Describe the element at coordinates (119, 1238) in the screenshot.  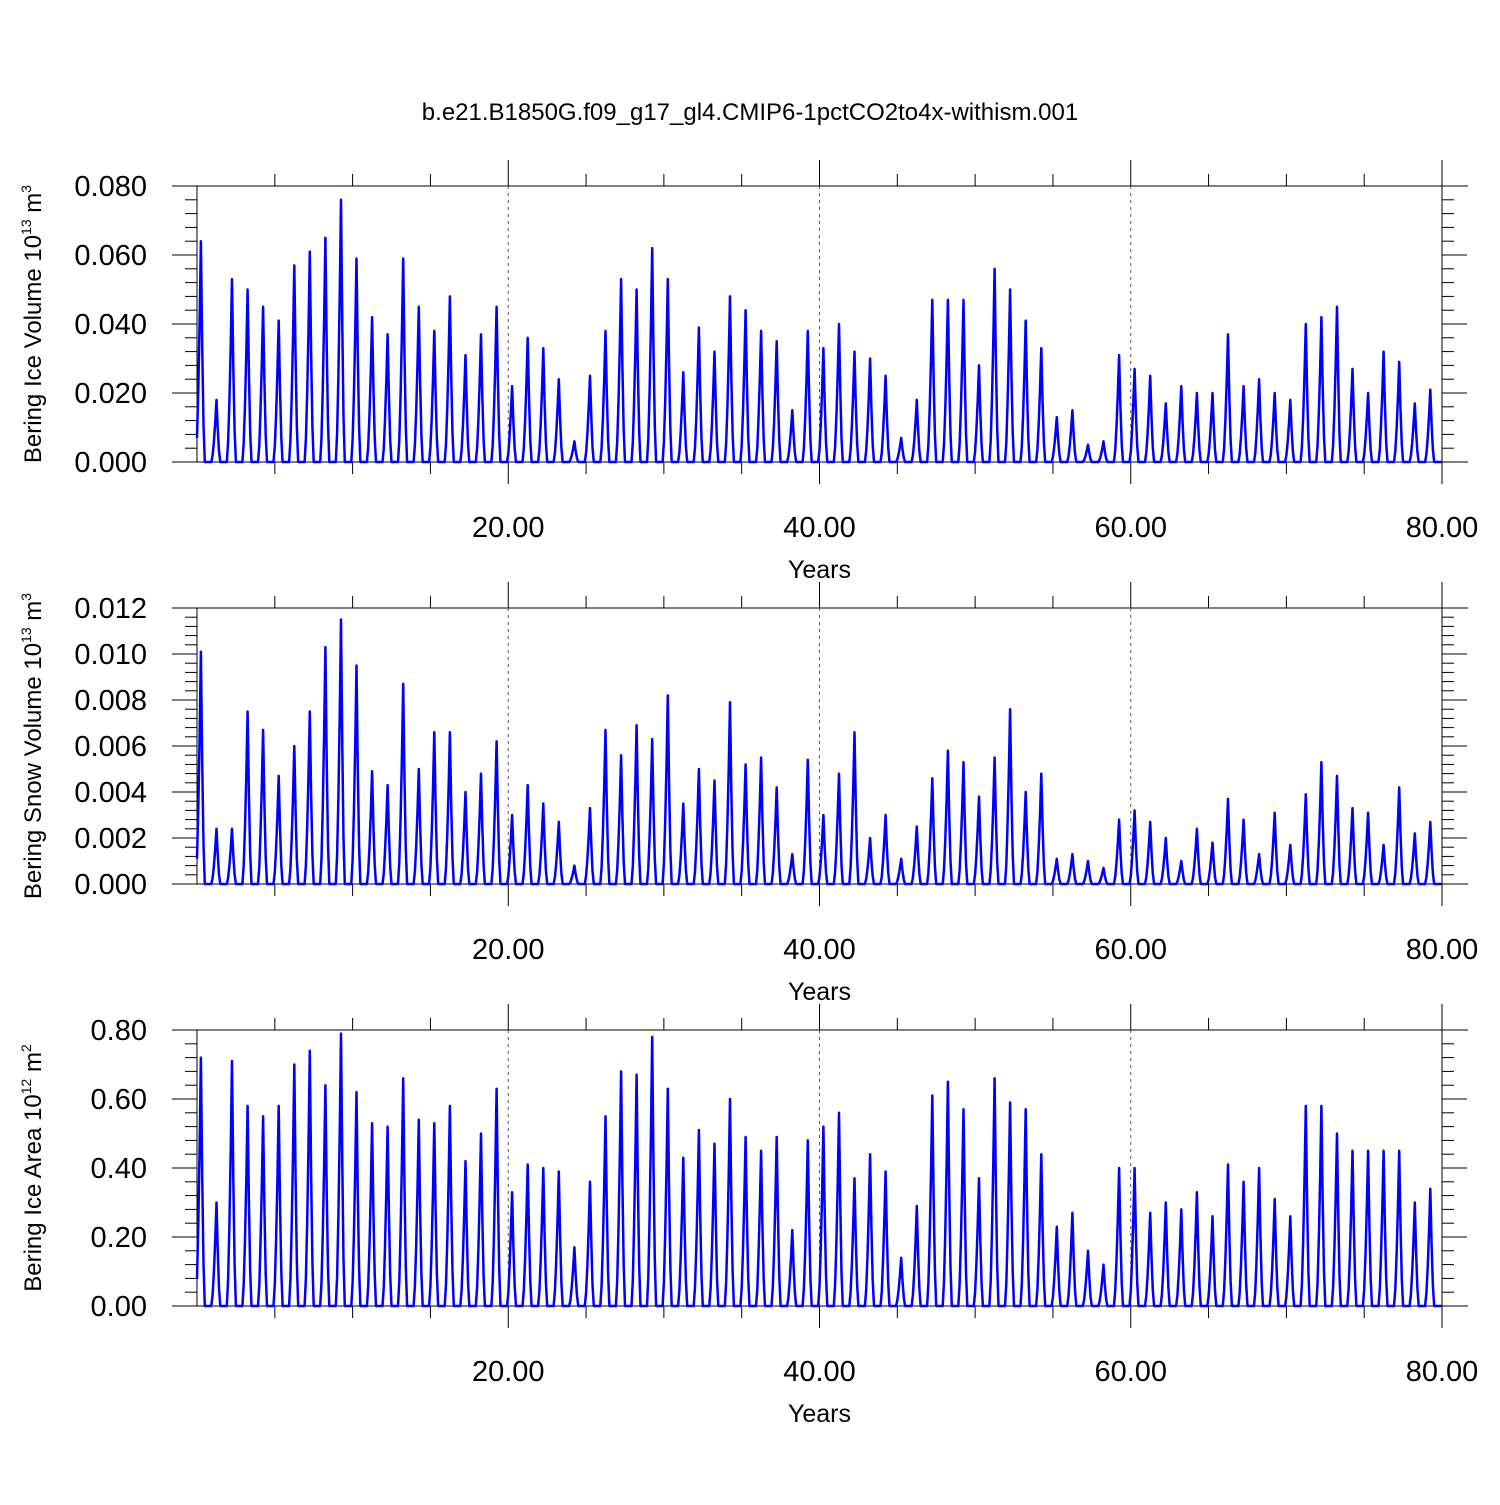
I see `y-tick-label: 0.20` at that location.